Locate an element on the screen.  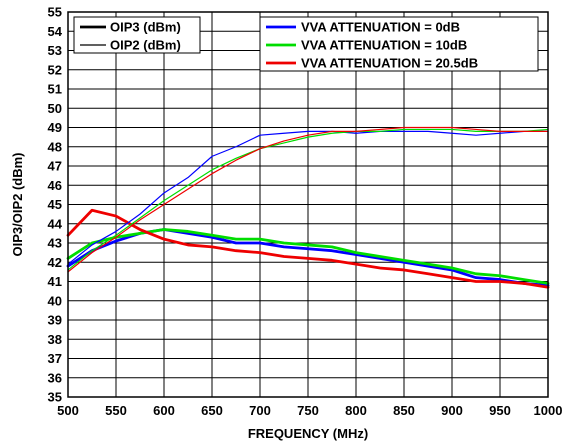
x-tick-label: 600 is located at coordinates (164, 410).